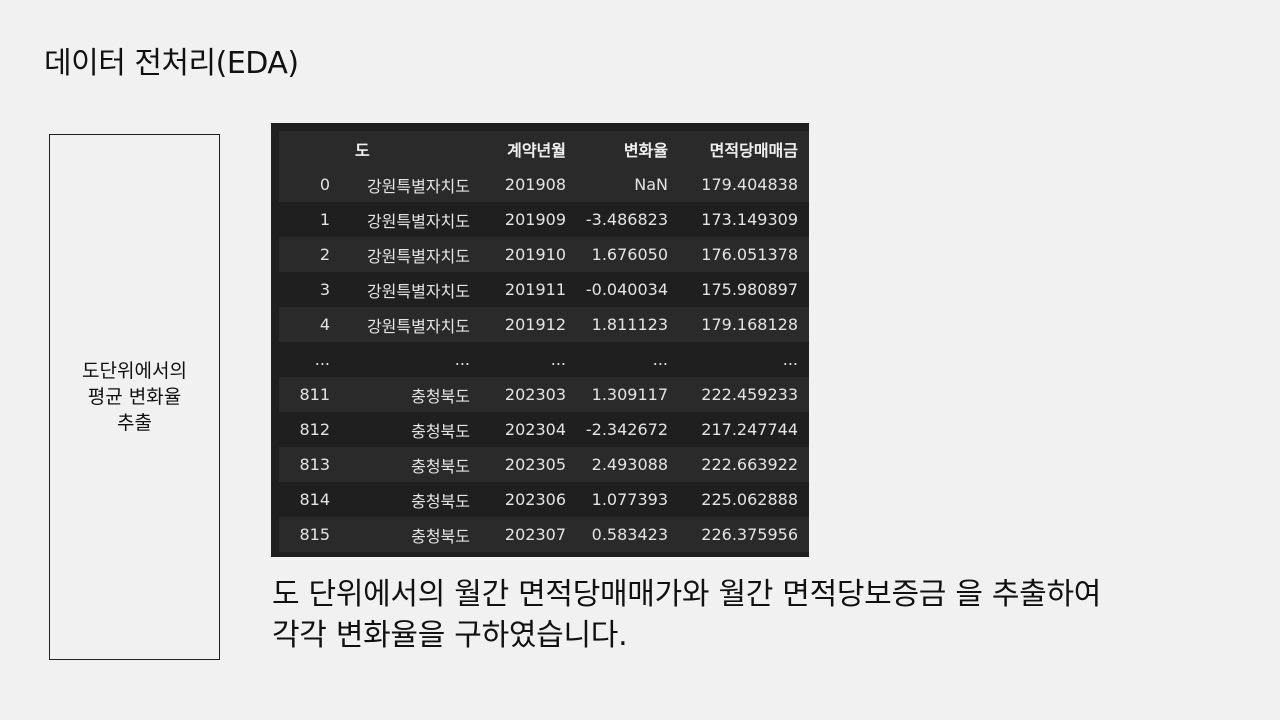 The image size is (1280, 720). I want to click on column-header-index, so click(310, 149).